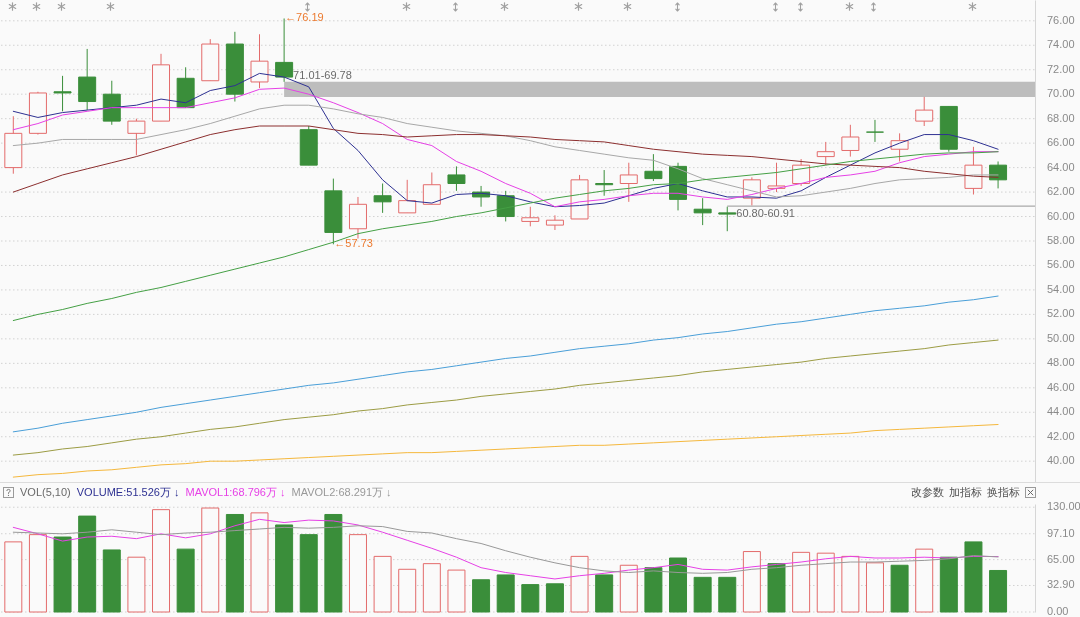 The width and height of the screenshot is (1080, 617). Describe the element at coordinates (45, 492) in the screenshot. I see `chart-title: VOL(5,10)` at that location.